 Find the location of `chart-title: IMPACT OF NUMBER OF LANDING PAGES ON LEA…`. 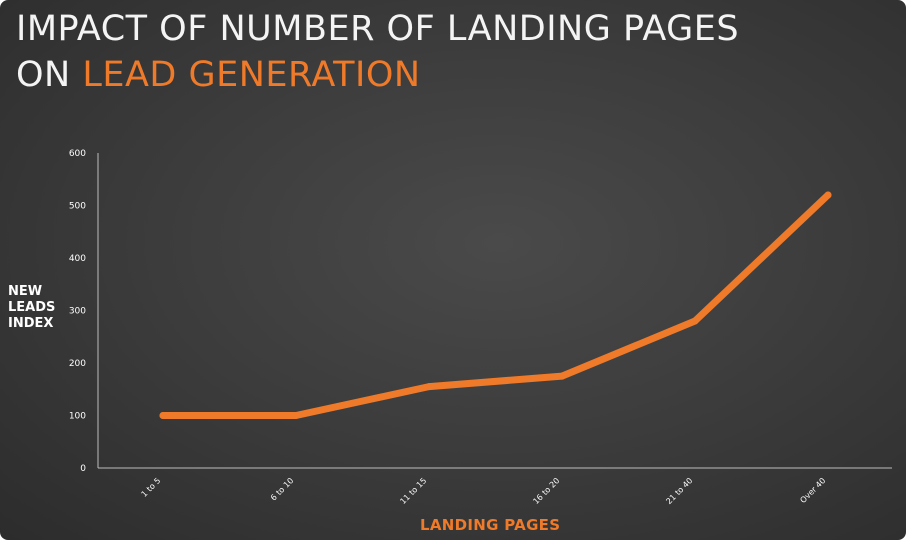

chart-title: IMPACT OF NUMBER OF LANDING PAGES ON LEA… is located at coordinates (377, 52).